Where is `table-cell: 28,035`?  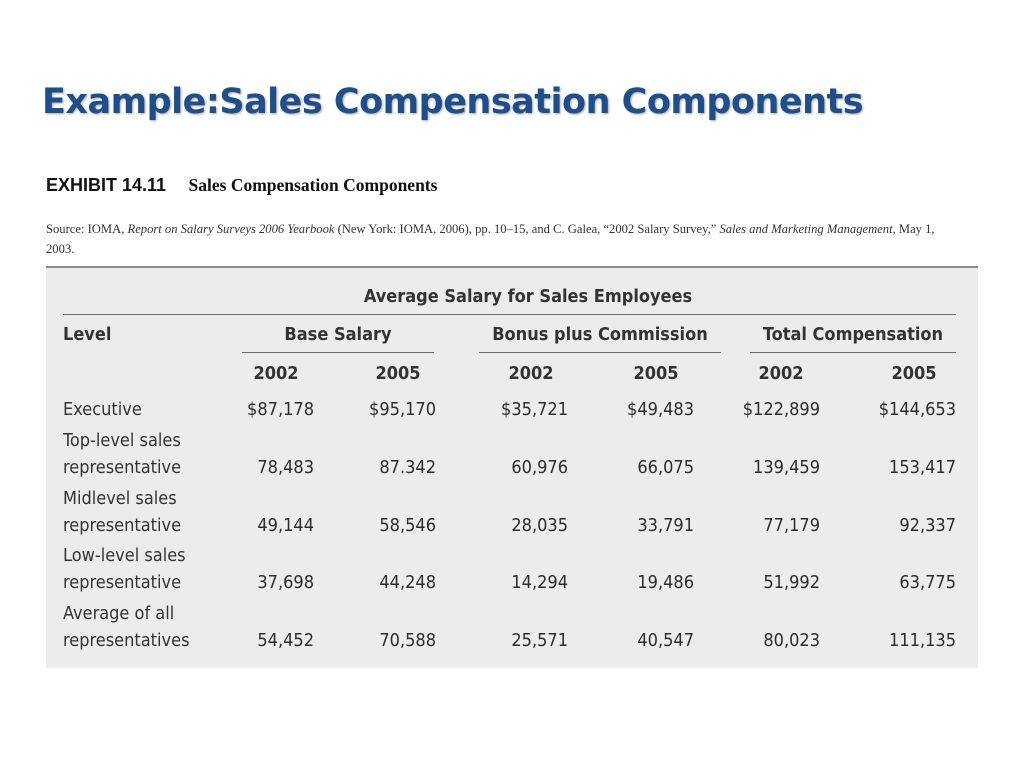
table-cell: 28,035 is located at coordinates (539, 525).